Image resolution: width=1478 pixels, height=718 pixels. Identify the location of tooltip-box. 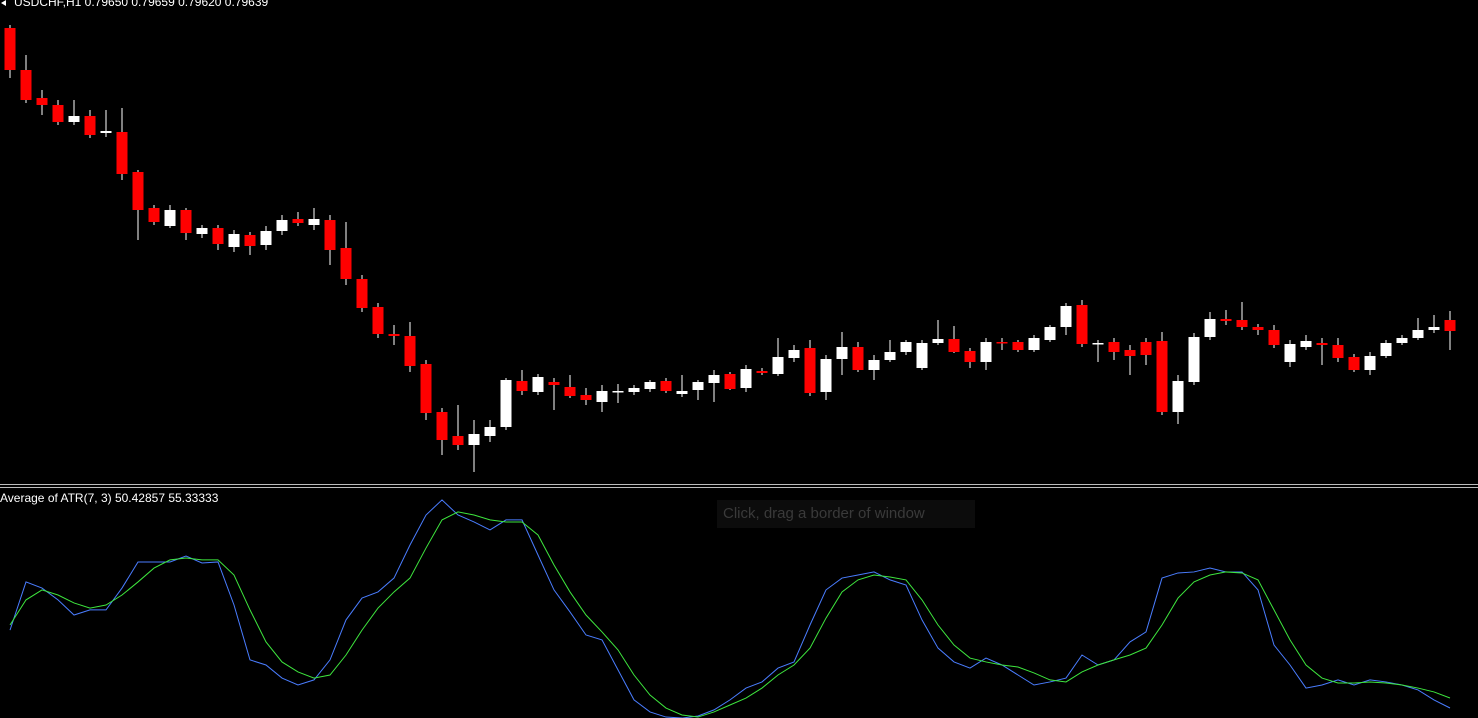
(846, 514).